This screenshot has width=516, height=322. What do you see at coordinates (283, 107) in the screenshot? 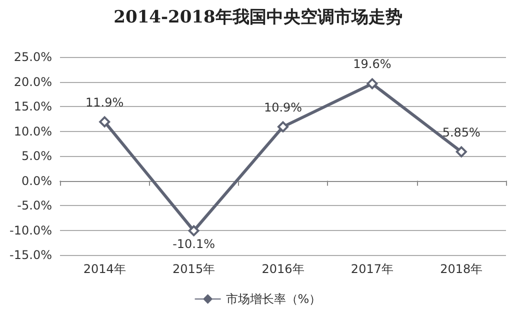
I see `text: 10.9%` at bounding box center [283, 107].